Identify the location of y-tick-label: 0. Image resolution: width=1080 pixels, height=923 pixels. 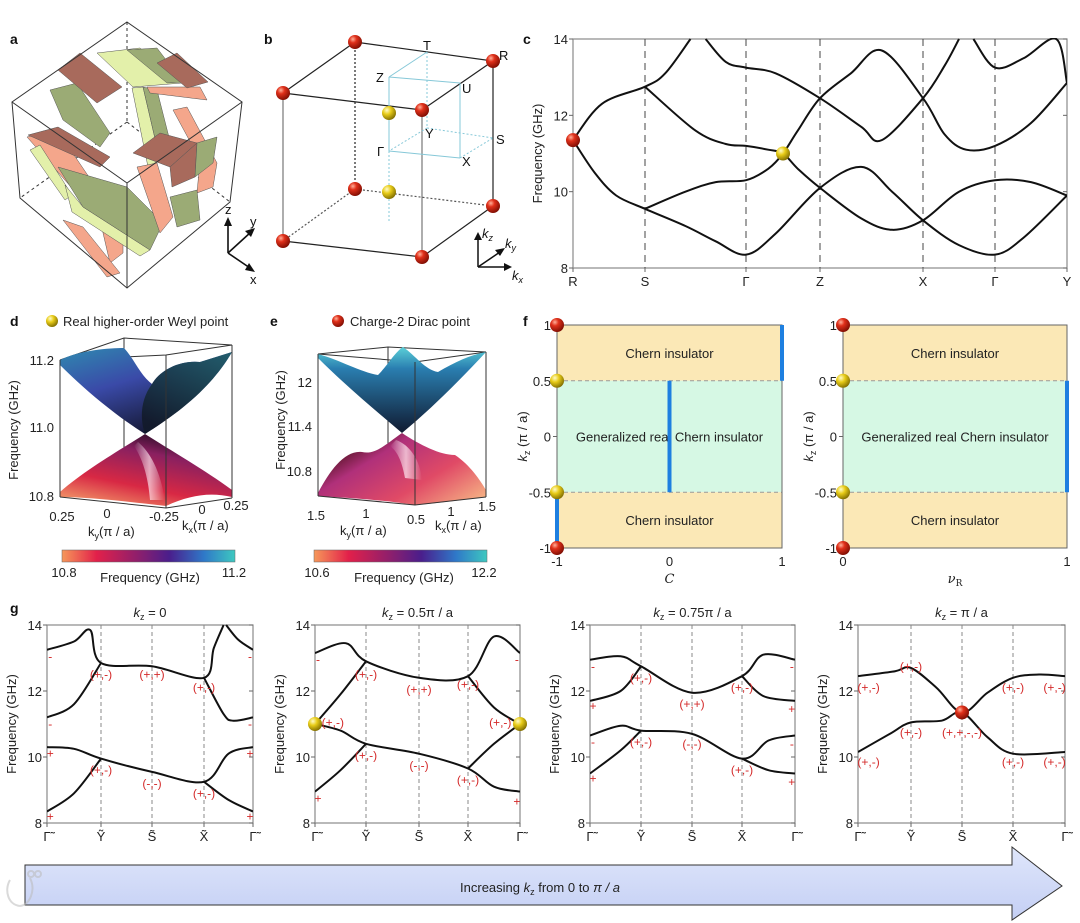
(547, 437).